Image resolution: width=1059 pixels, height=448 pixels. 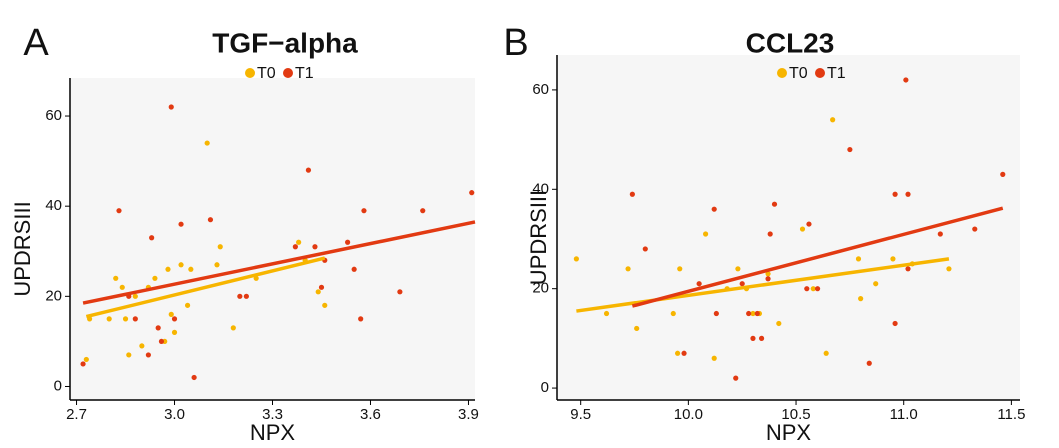 I want to click on x-tick-label: 2.7, so click(x=76, y=414).